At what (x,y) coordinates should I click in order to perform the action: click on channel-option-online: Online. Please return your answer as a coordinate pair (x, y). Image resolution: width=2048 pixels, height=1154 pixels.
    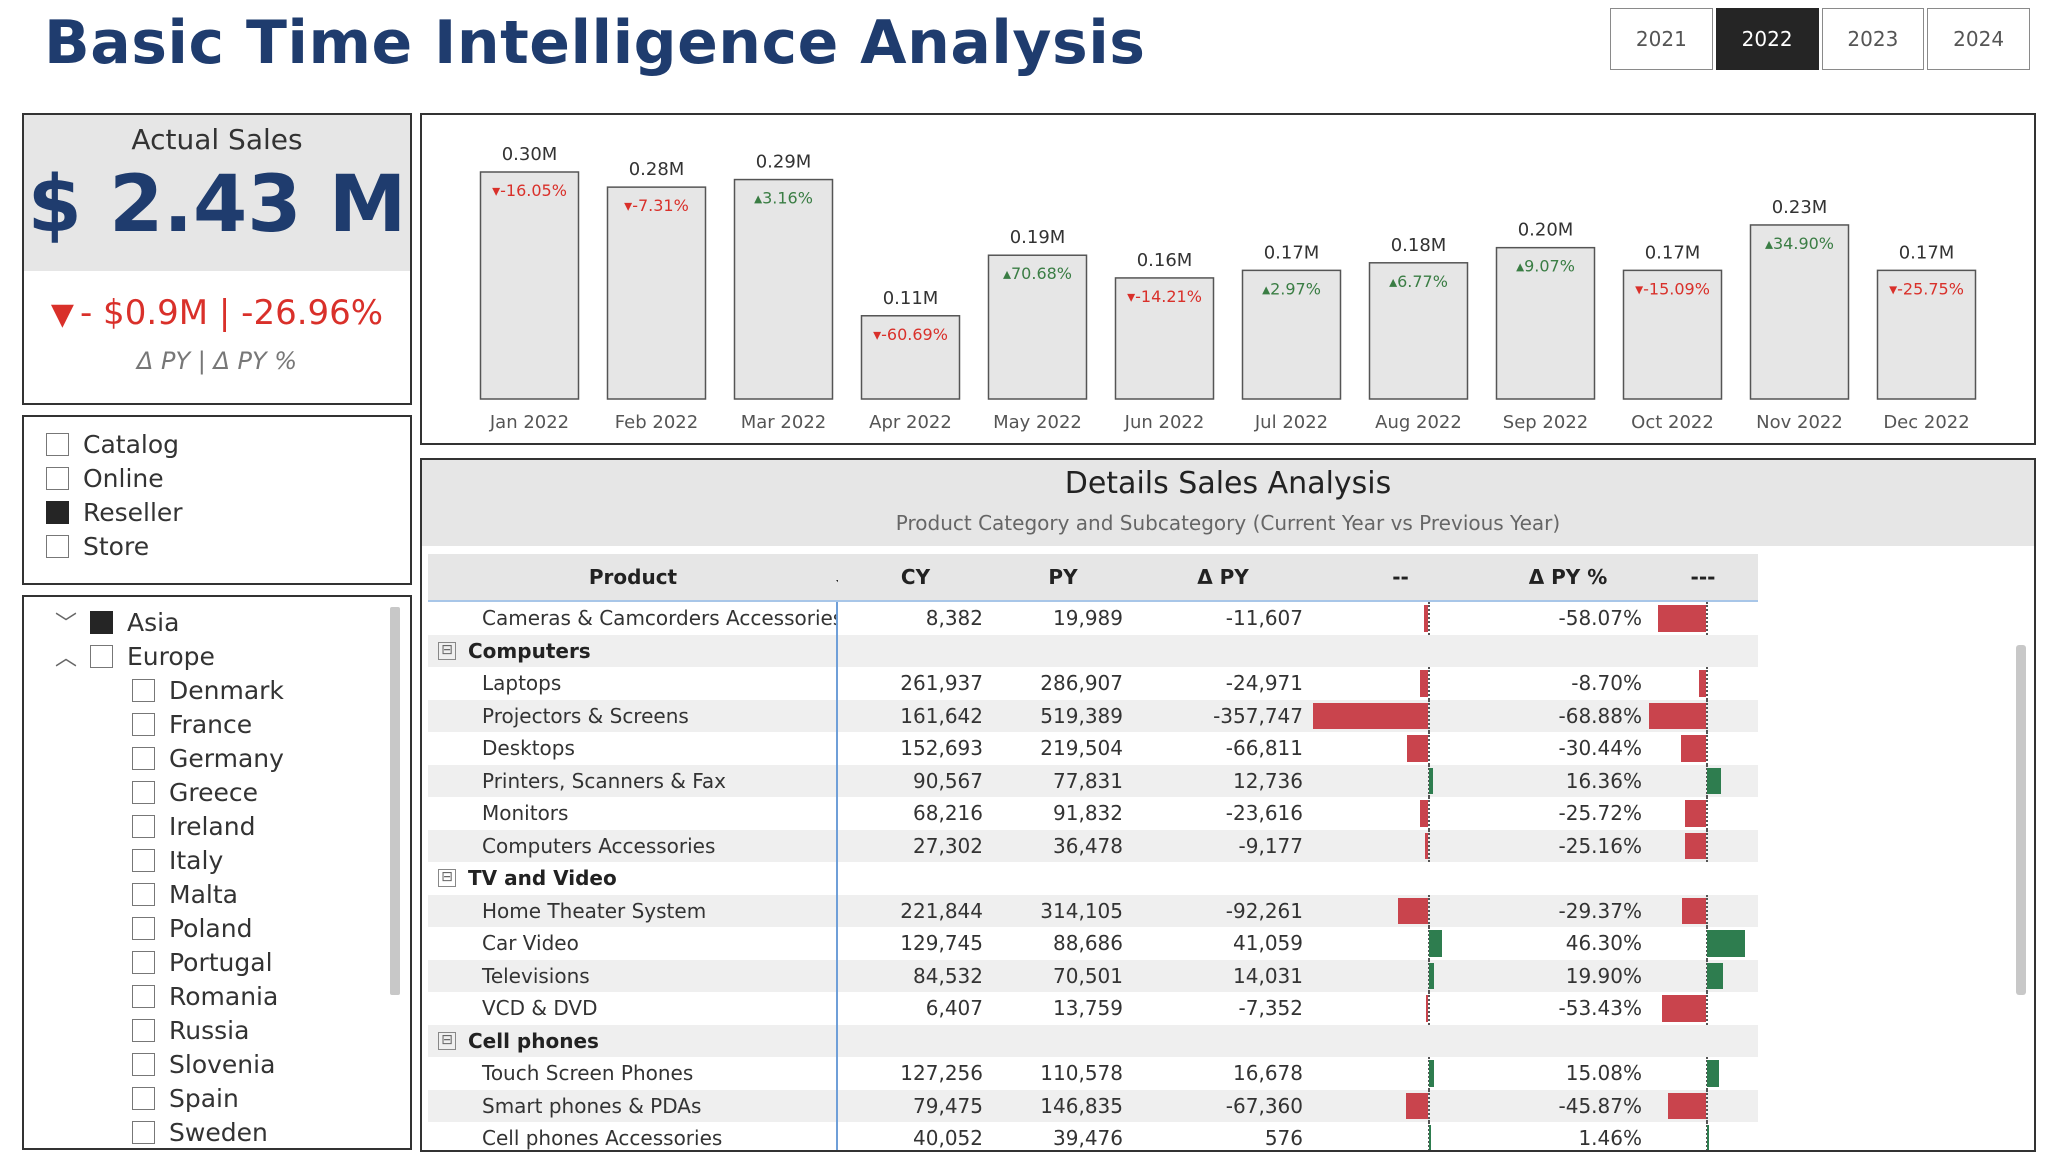
    Looking at the image, I should click on (228, 478).